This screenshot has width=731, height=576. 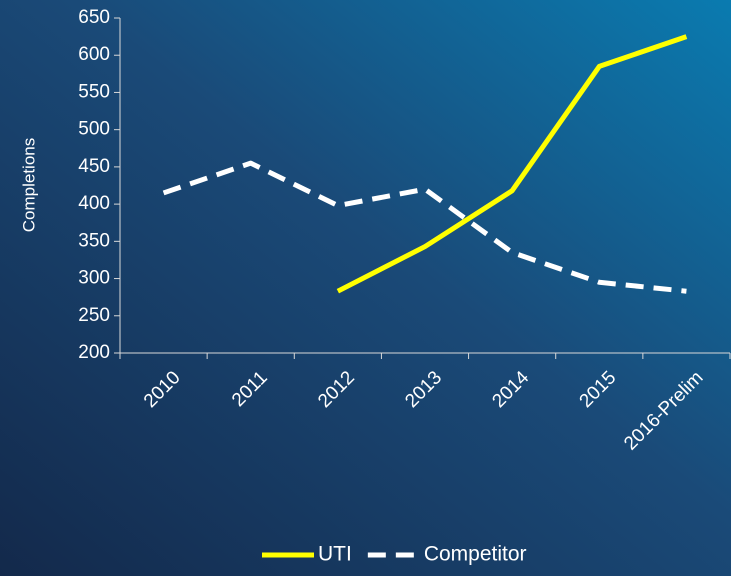 I want to click on y-tick-label: 400, so click(x=94, y=203).